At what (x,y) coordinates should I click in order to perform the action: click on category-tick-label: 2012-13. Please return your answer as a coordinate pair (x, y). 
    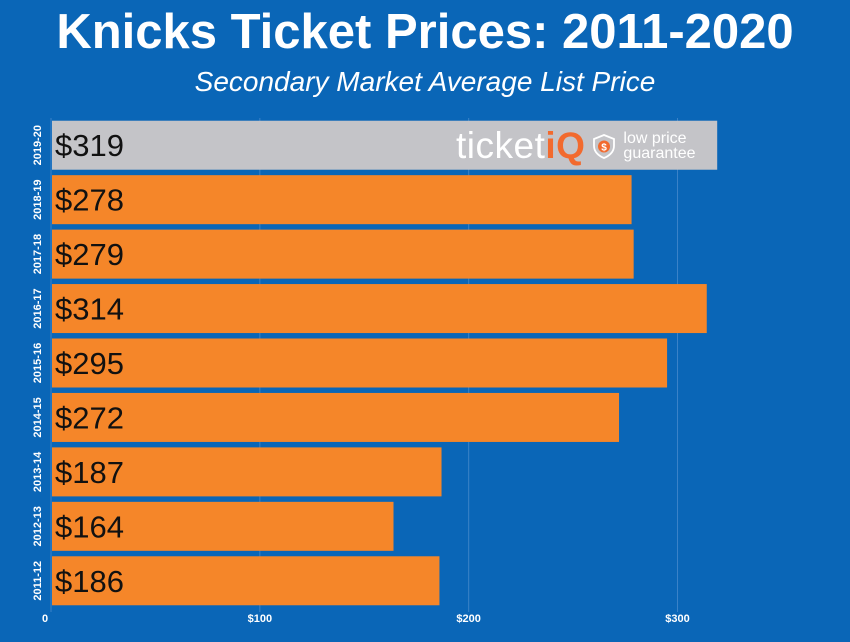
    Looking at the image, I should click on (38, 526).